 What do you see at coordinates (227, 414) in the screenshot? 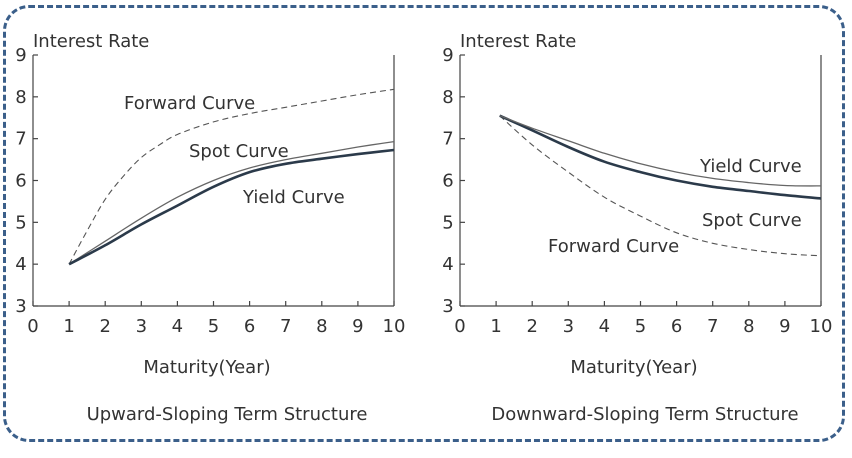
I see `chart-caption: Upward-Sloping Term Structure` at bounding box center [227, 414].